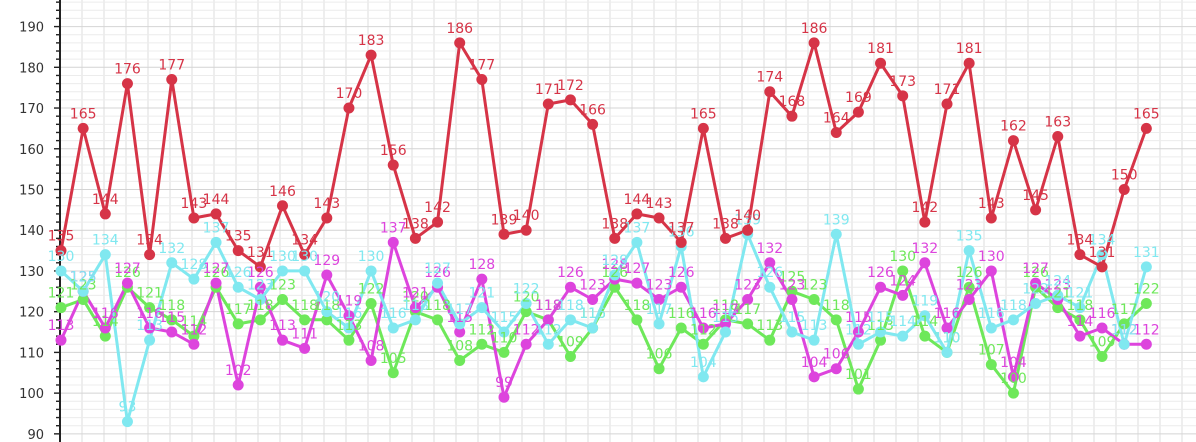  Describe the element at coordinates (991, 314) in the screenshot. I see `series-1-data-label: 116` at that location.